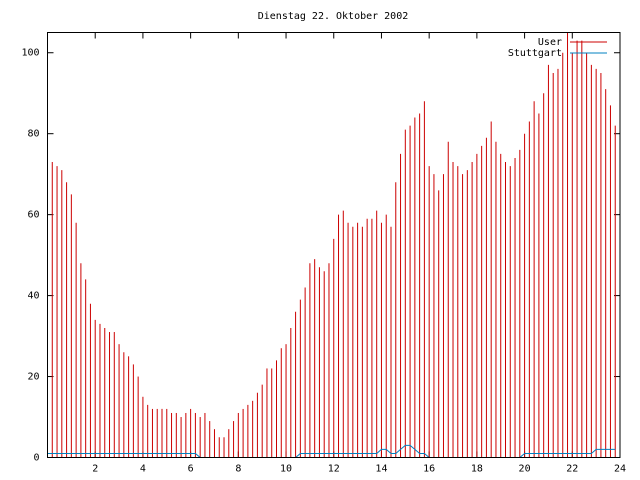  Describe the element at coordinates (36, 458) in the screenshot. I see `y-tick-label: 0` at that location.